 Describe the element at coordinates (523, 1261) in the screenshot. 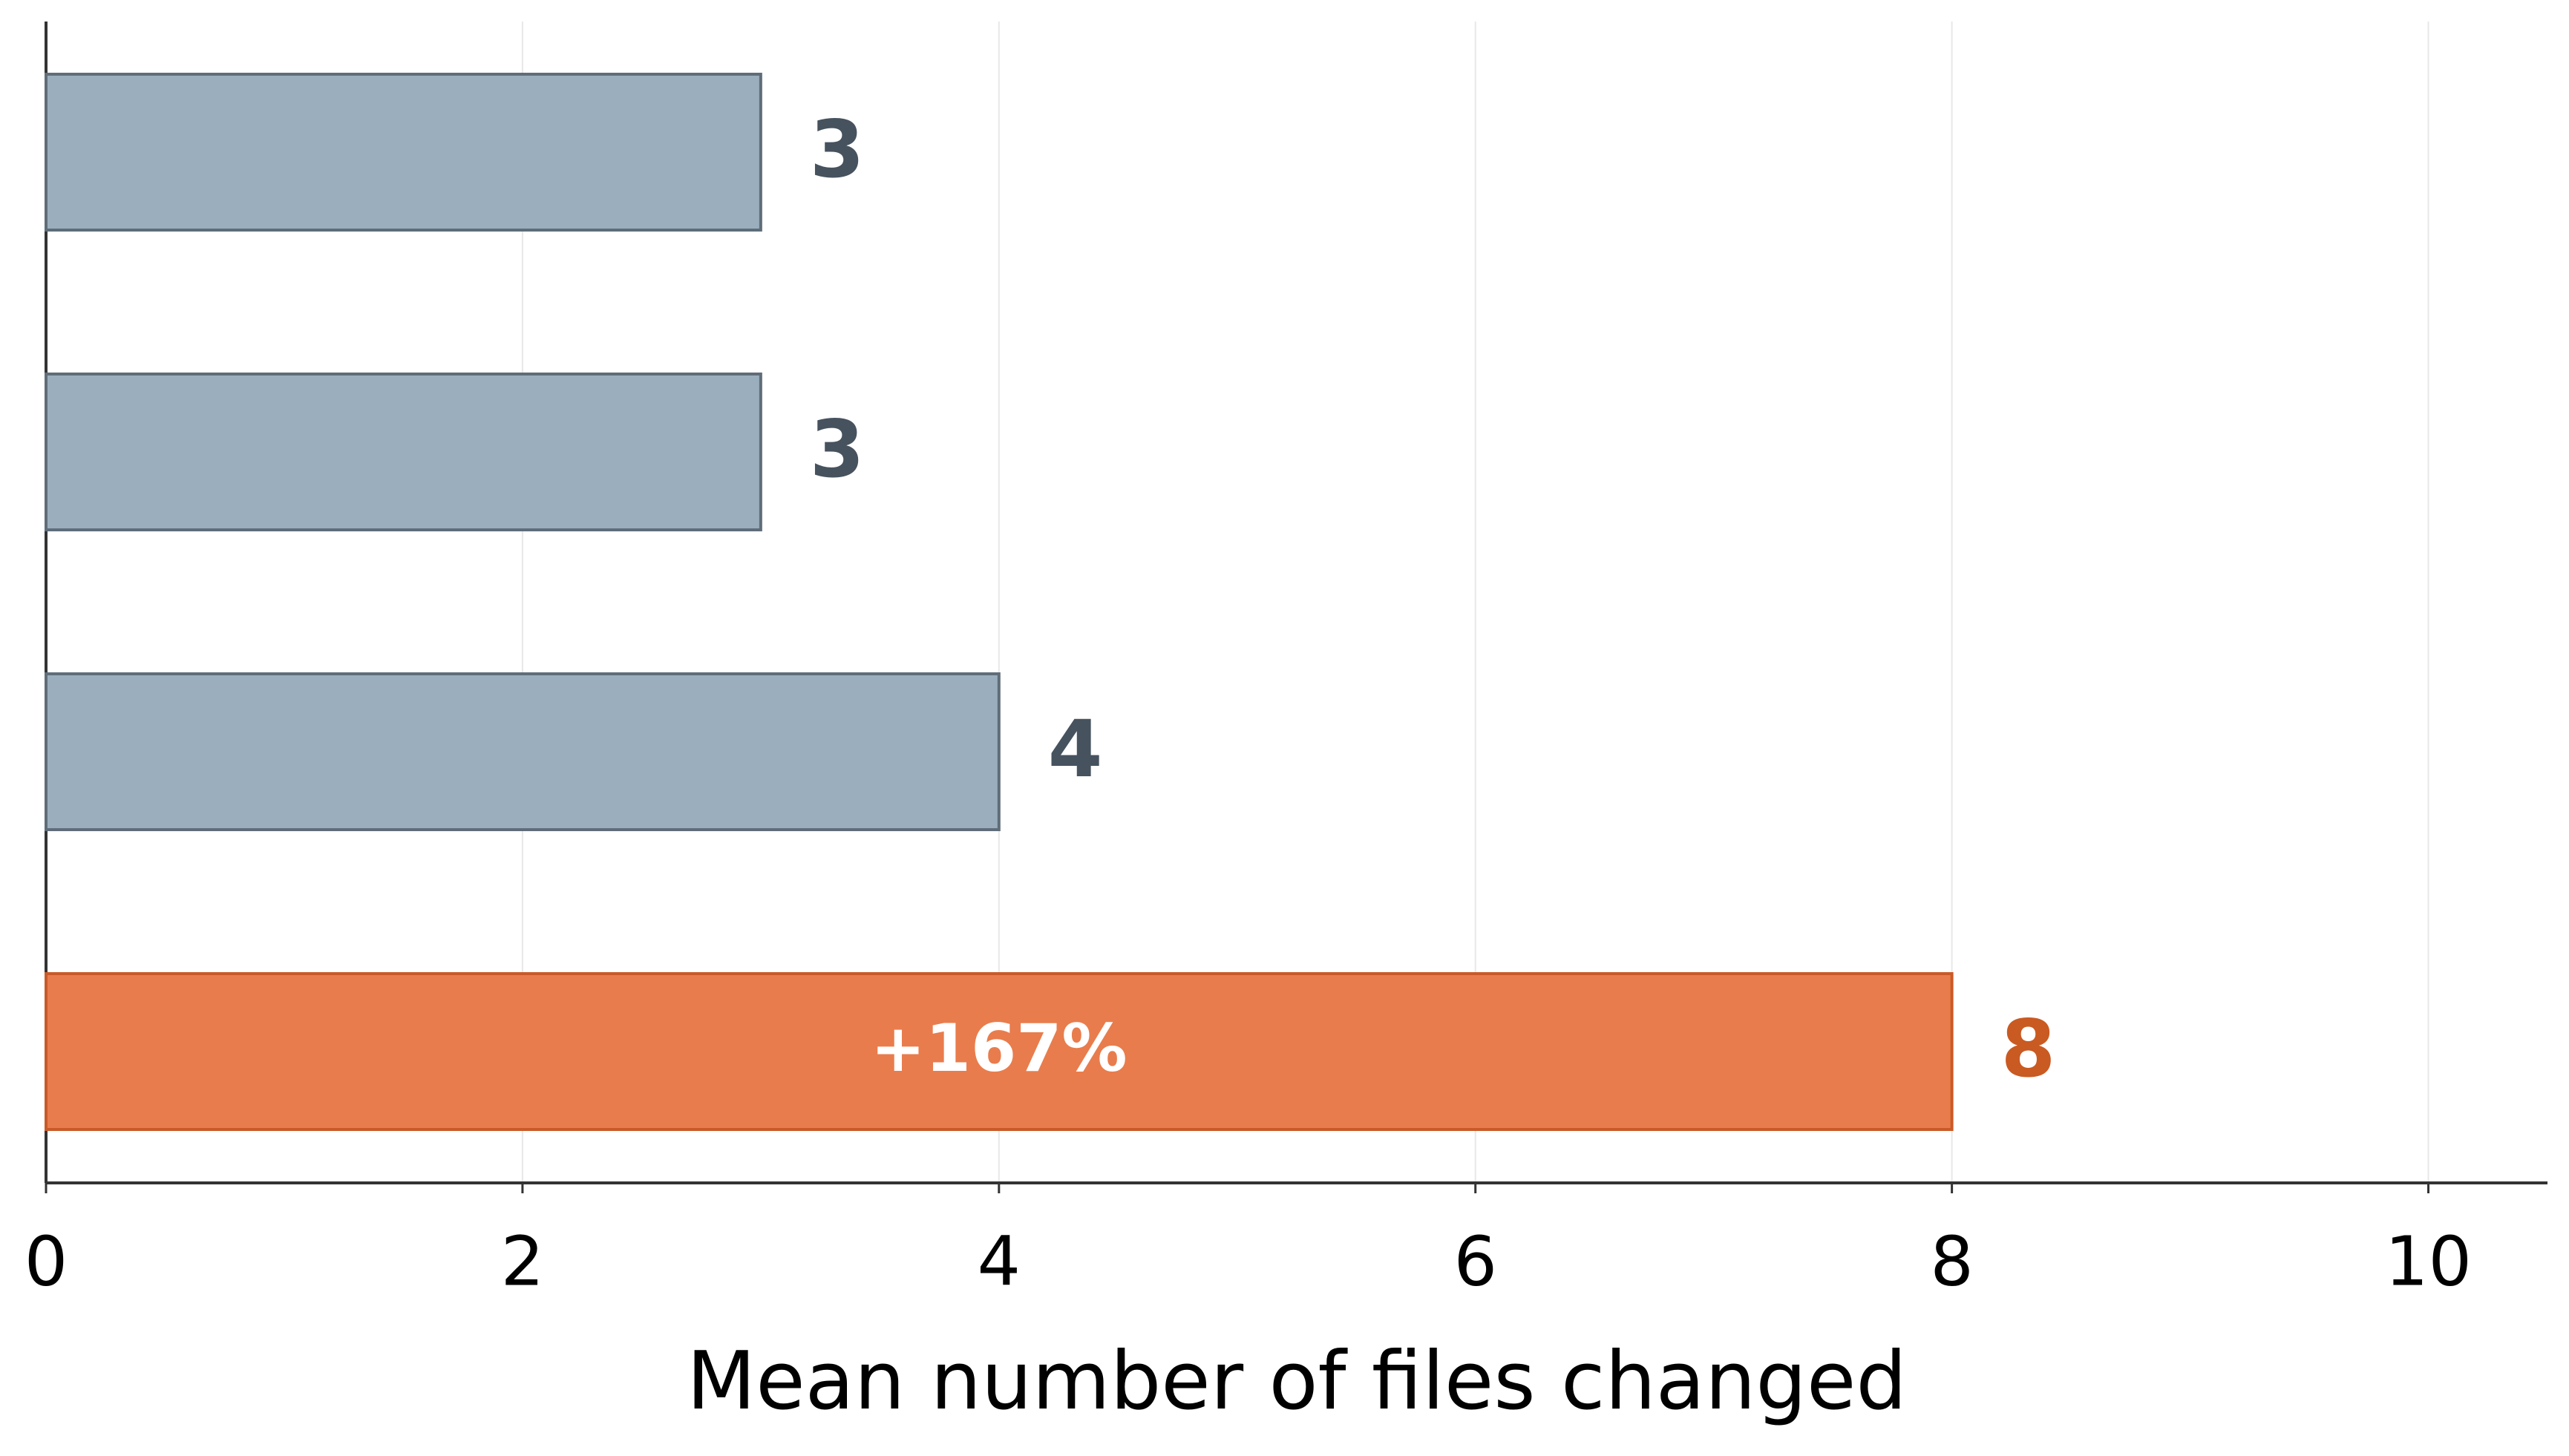

I see `x-tick-label: 2` at that location.